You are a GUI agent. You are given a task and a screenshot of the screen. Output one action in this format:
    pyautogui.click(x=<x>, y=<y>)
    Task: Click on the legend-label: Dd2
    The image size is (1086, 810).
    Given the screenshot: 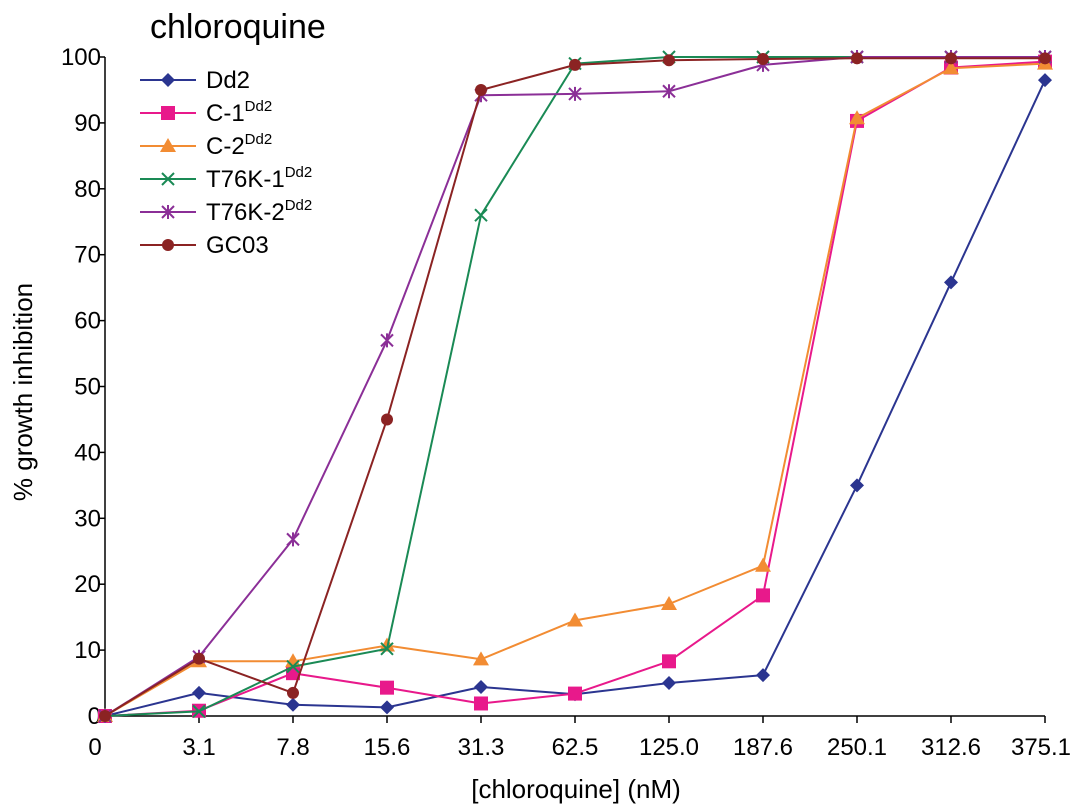 What is the action you would take?
    pyautogui.click(x=228, y=80)
    